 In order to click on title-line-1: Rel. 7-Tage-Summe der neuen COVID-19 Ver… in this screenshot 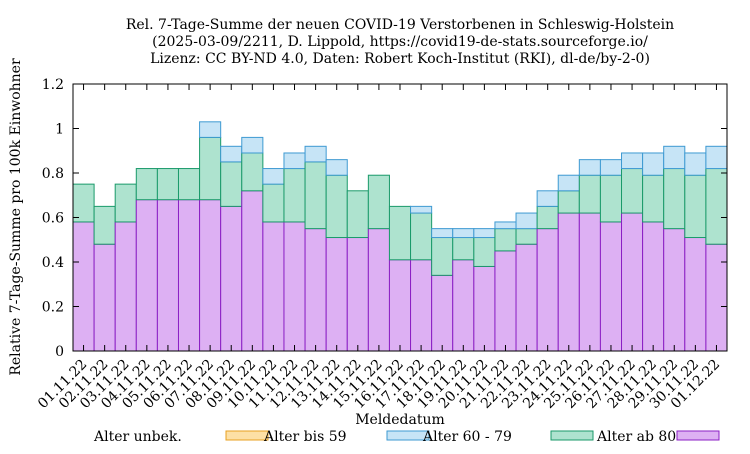, I will do `click(400, 25)`.